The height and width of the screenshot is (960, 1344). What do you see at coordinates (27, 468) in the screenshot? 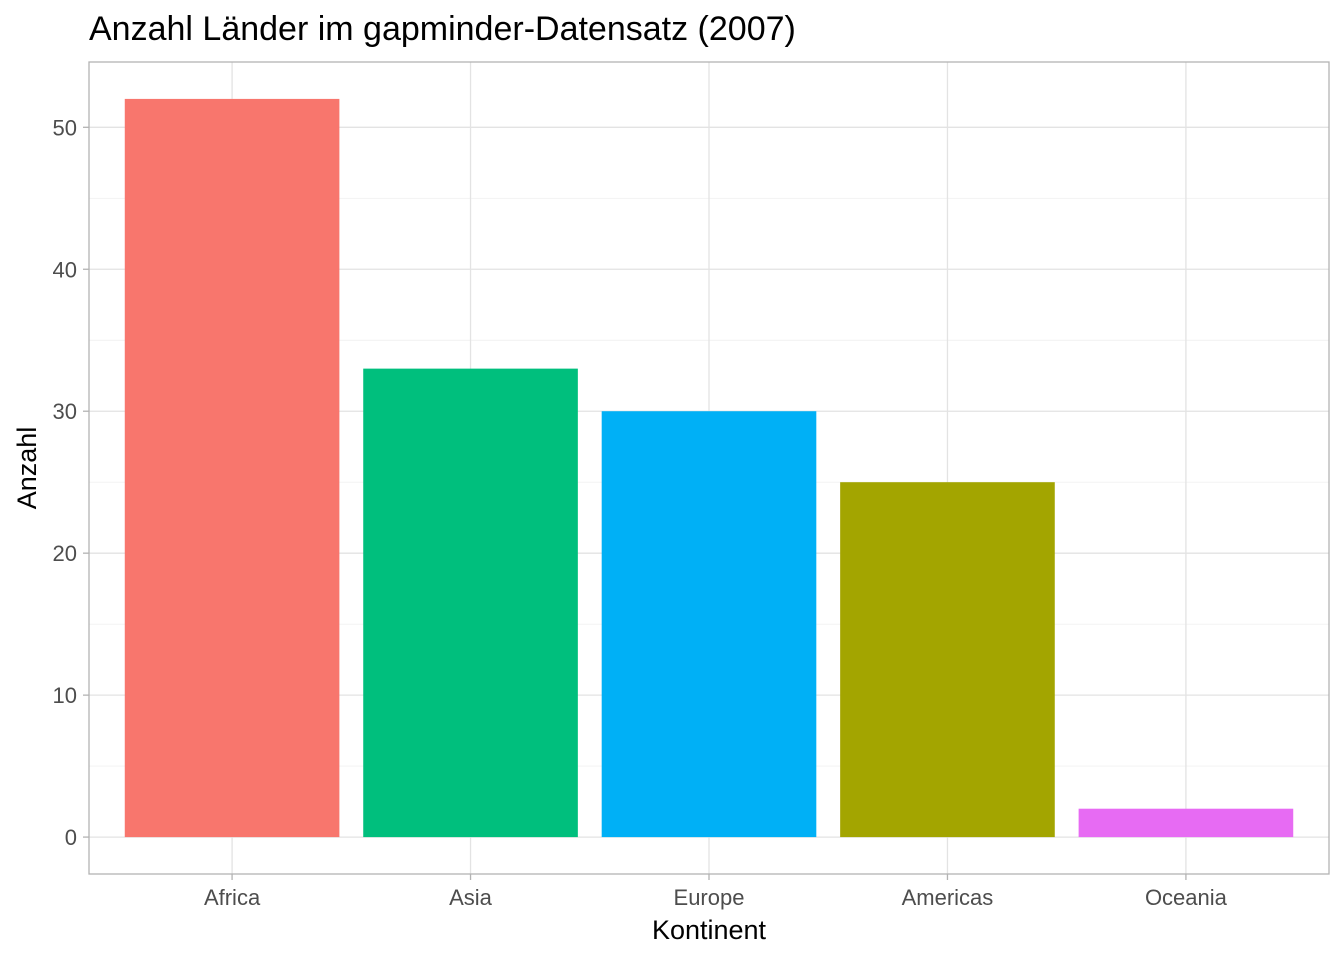
I see `y-axis-title: Anzahl` at bounding box center [27, 468].